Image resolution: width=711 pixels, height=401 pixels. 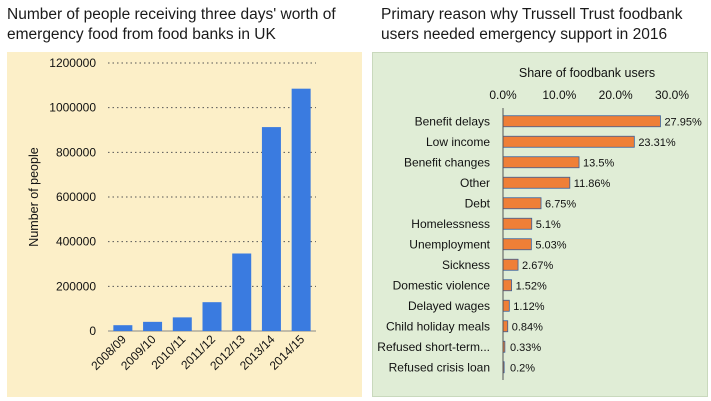 I want to click on data-label: 2.67%, so click(x=537, y=266).